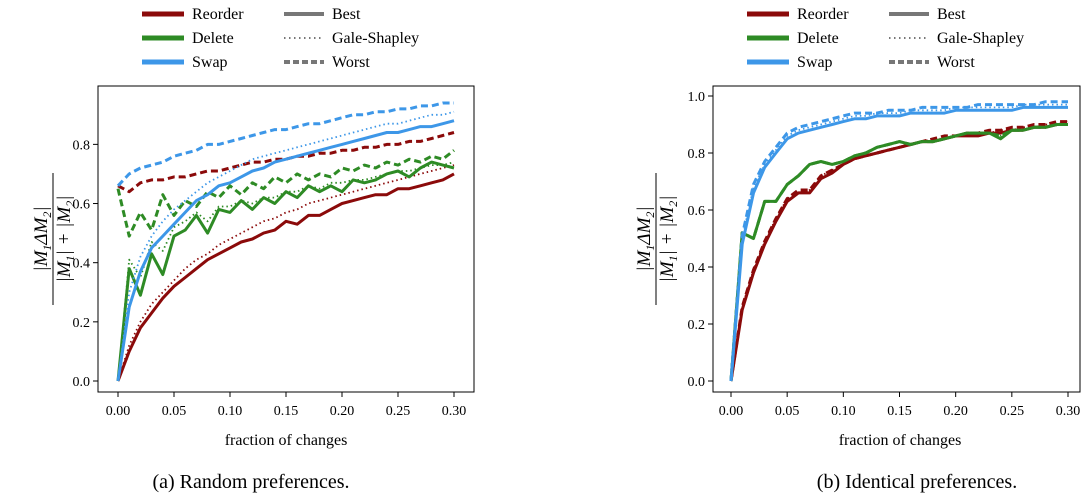  I want to click on series-line-delete-worst, so click(285, 193).